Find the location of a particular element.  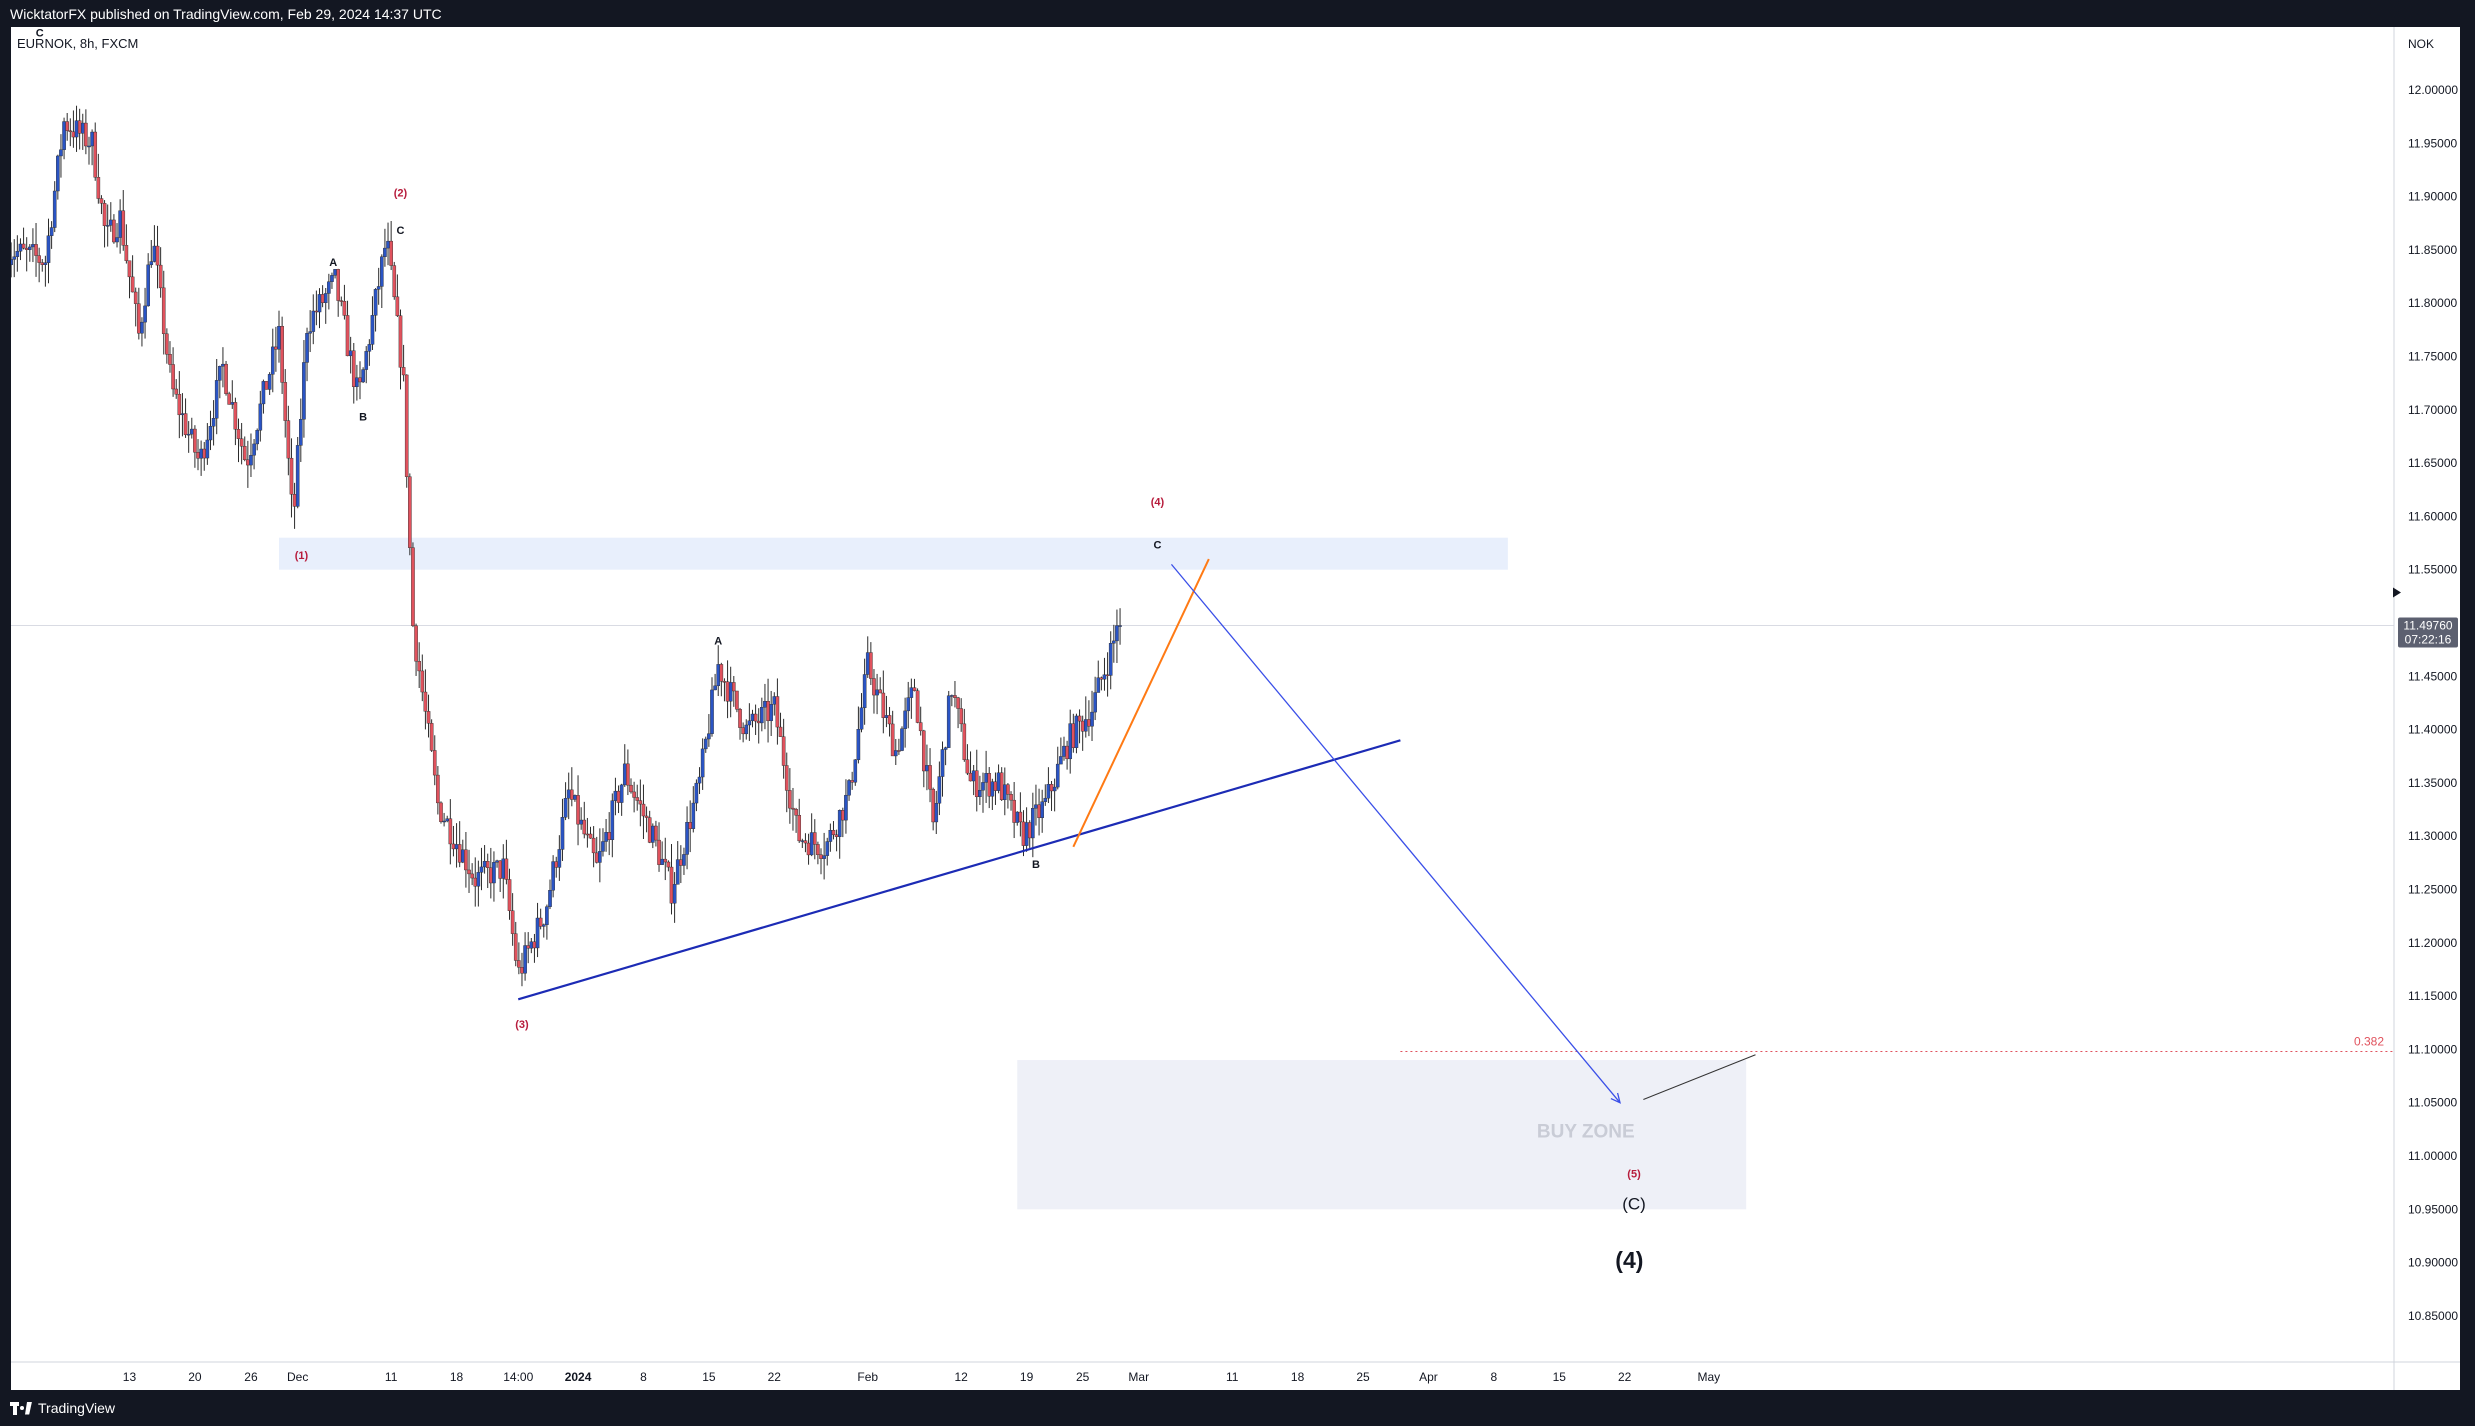

tradingview-icon is located at coordinates (21, 1408).